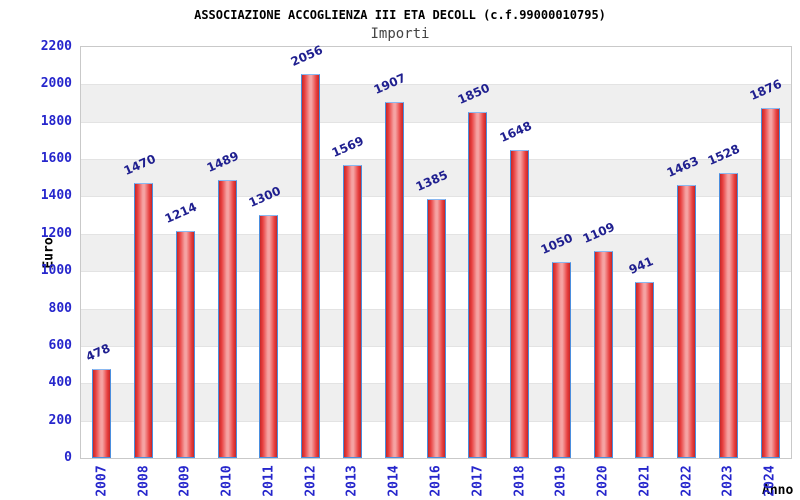  What do you see at coordinates (185, 344) in the screenshot?
I see `bar-2009` at bounding box center [185, 344].